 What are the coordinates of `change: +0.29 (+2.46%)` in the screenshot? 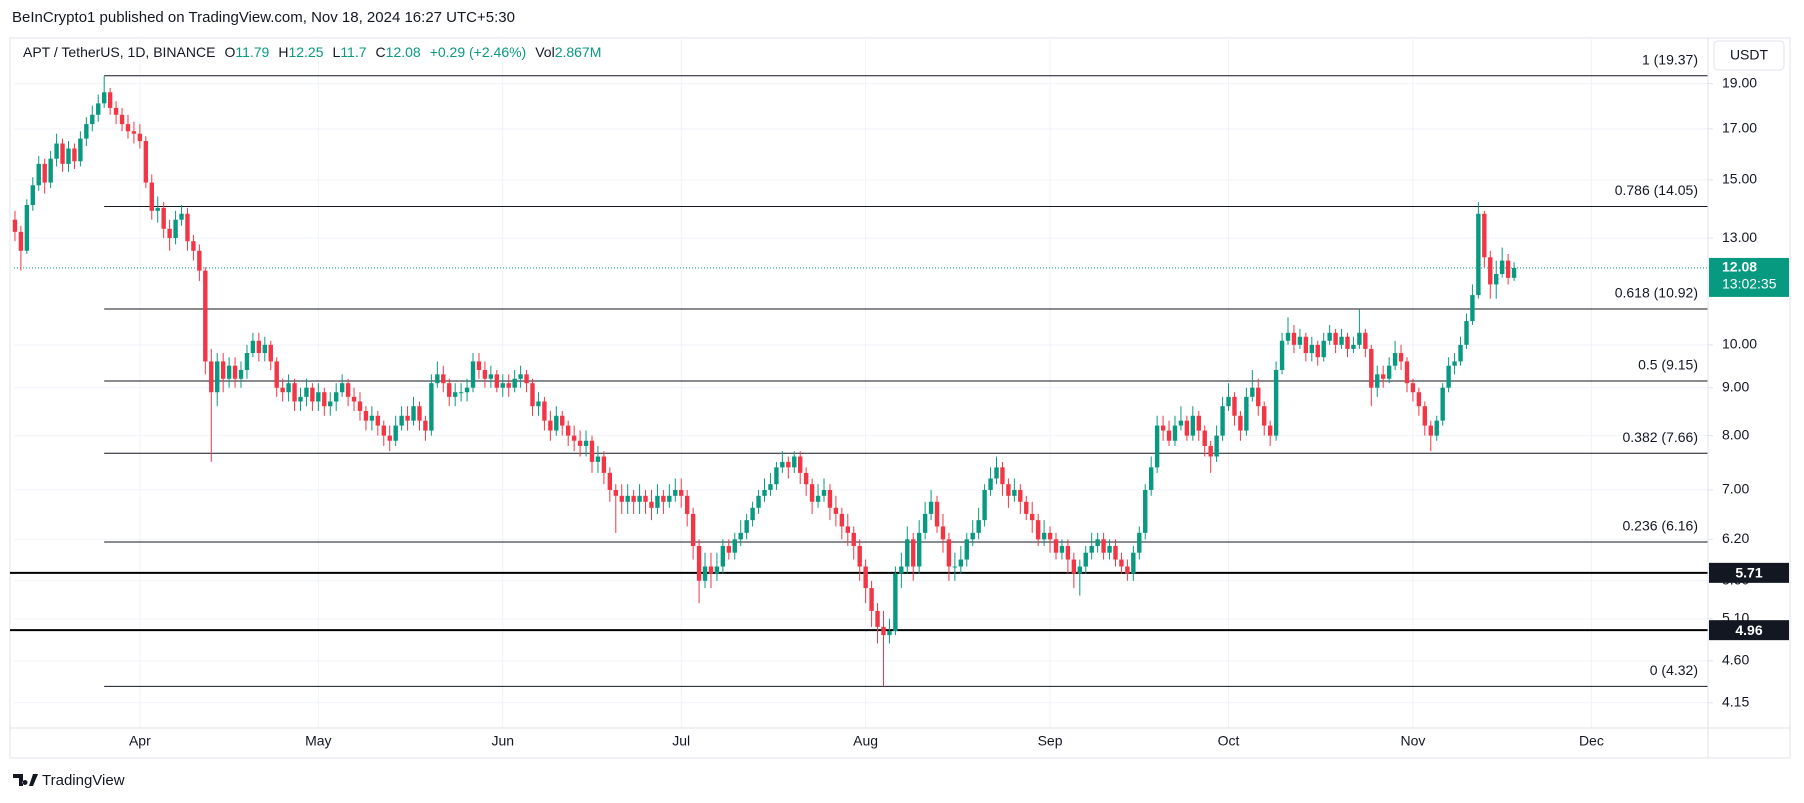 It's located at (478, 52).